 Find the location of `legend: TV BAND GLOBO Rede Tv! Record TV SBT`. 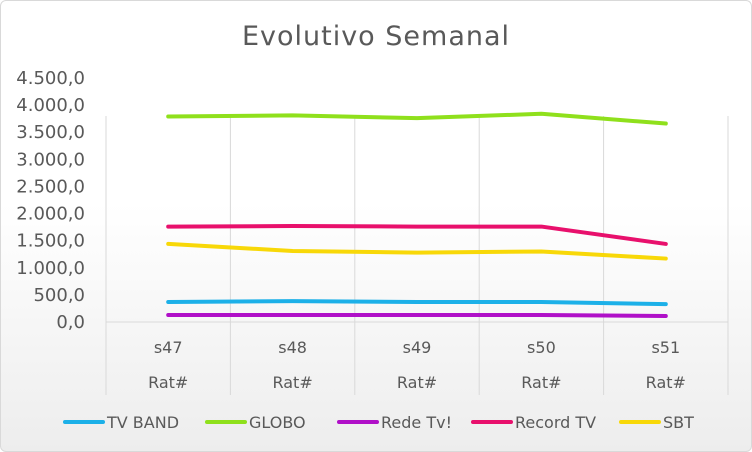

legend: TV BAND GLOBO Rede Tv! Record TV SBT is located at coordinates (378, 422).